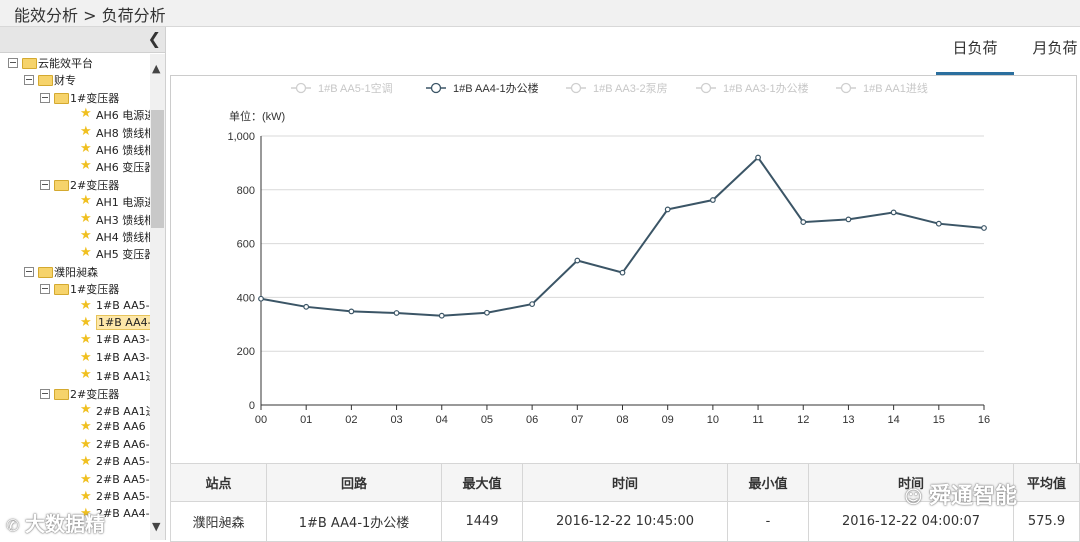 Image resolution: width=1080 pixels, height=542 pixels. Describe the element at coordinates (630, 88) in the screenshot. I see `legend-item: 1#B AA3-2泵房` at that location.